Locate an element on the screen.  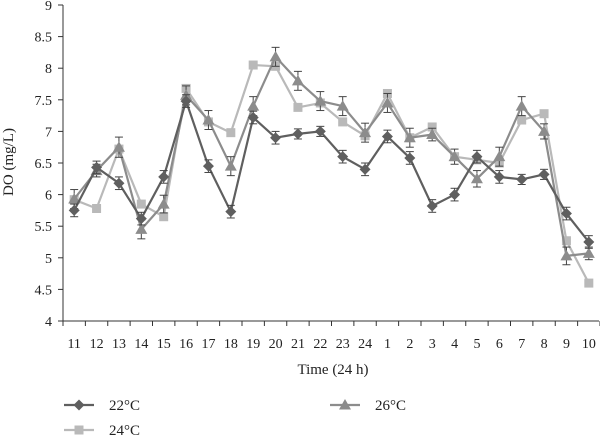
x-tick-label: 7 is located at coordinates (521, 344).